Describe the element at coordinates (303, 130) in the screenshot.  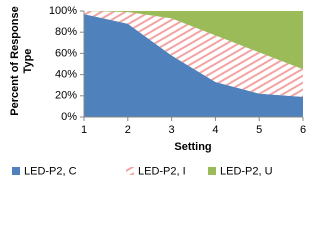
I see `x-tick-label: 6` at that location.